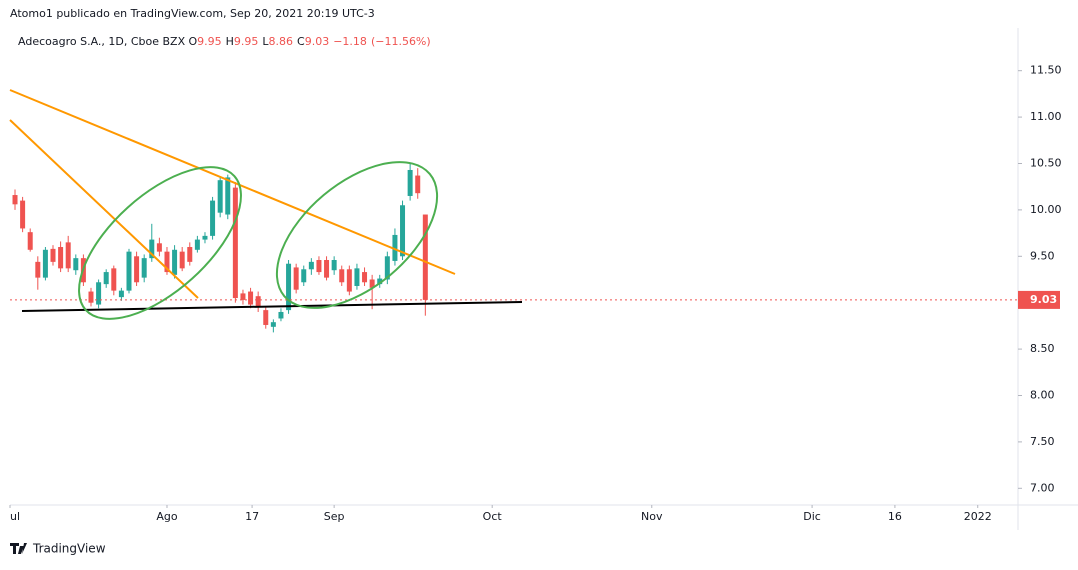 This screenshot has height=570, width=1078. What do you see at coordinates (1042, 487) in the screenshot?
I see `y-tick-label: 7.00` at bounding box center [1042, 487].